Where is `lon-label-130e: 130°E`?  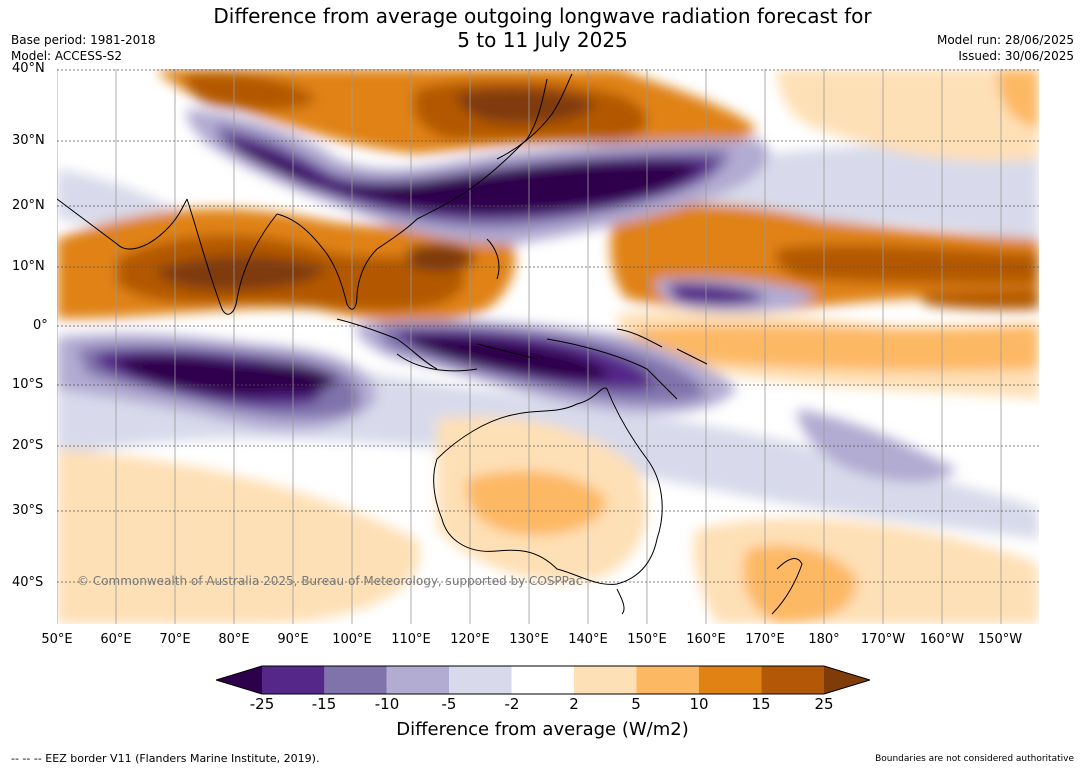
lon-label-130e: 130°E is located at coordinates (529, 639).